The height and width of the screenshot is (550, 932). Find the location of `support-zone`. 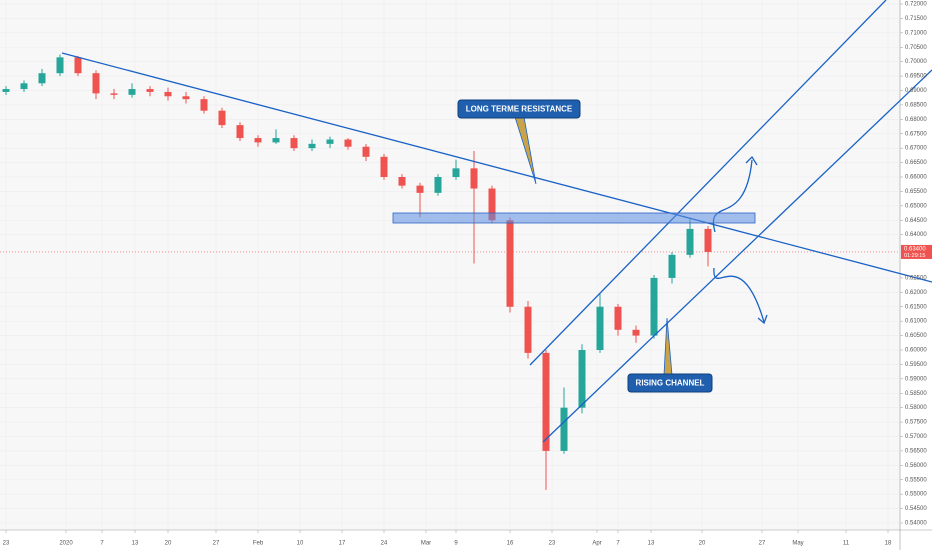

support-zone is located at coordinates (574, 218).